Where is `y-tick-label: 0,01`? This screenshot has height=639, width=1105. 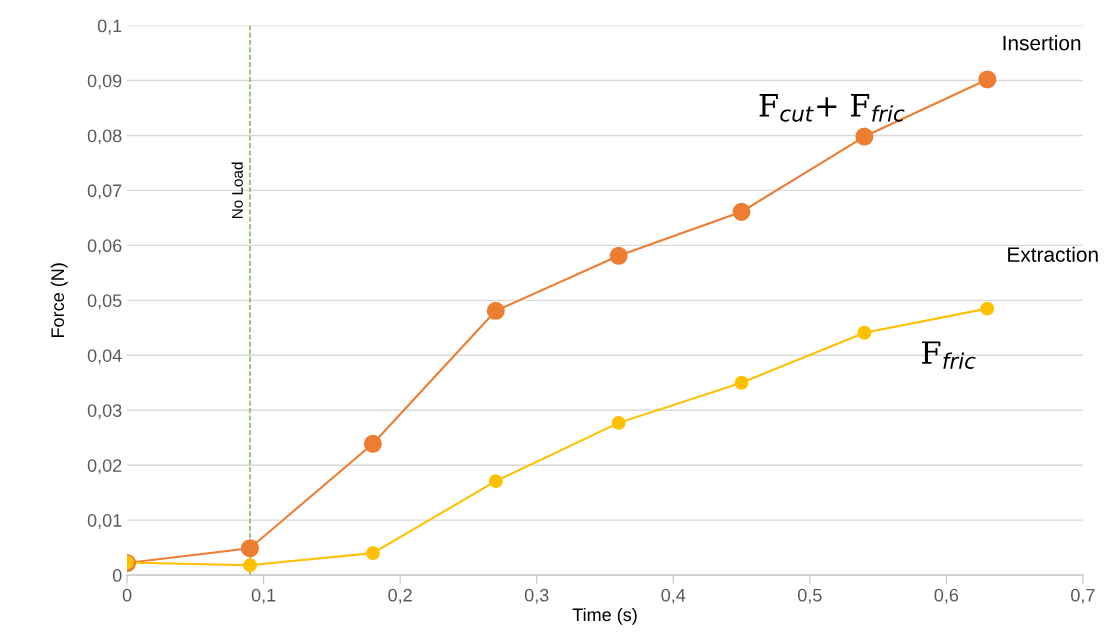 y-tick-label: 0,01 is located at coordinates (104, 521).